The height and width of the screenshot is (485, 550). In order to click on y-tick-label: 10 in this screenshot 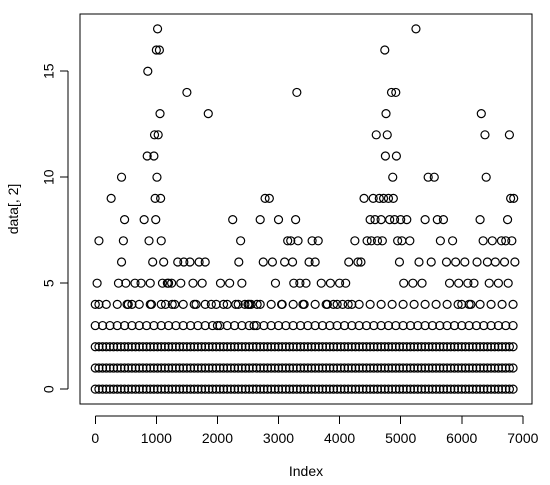, I will do `click(49, 177)`.